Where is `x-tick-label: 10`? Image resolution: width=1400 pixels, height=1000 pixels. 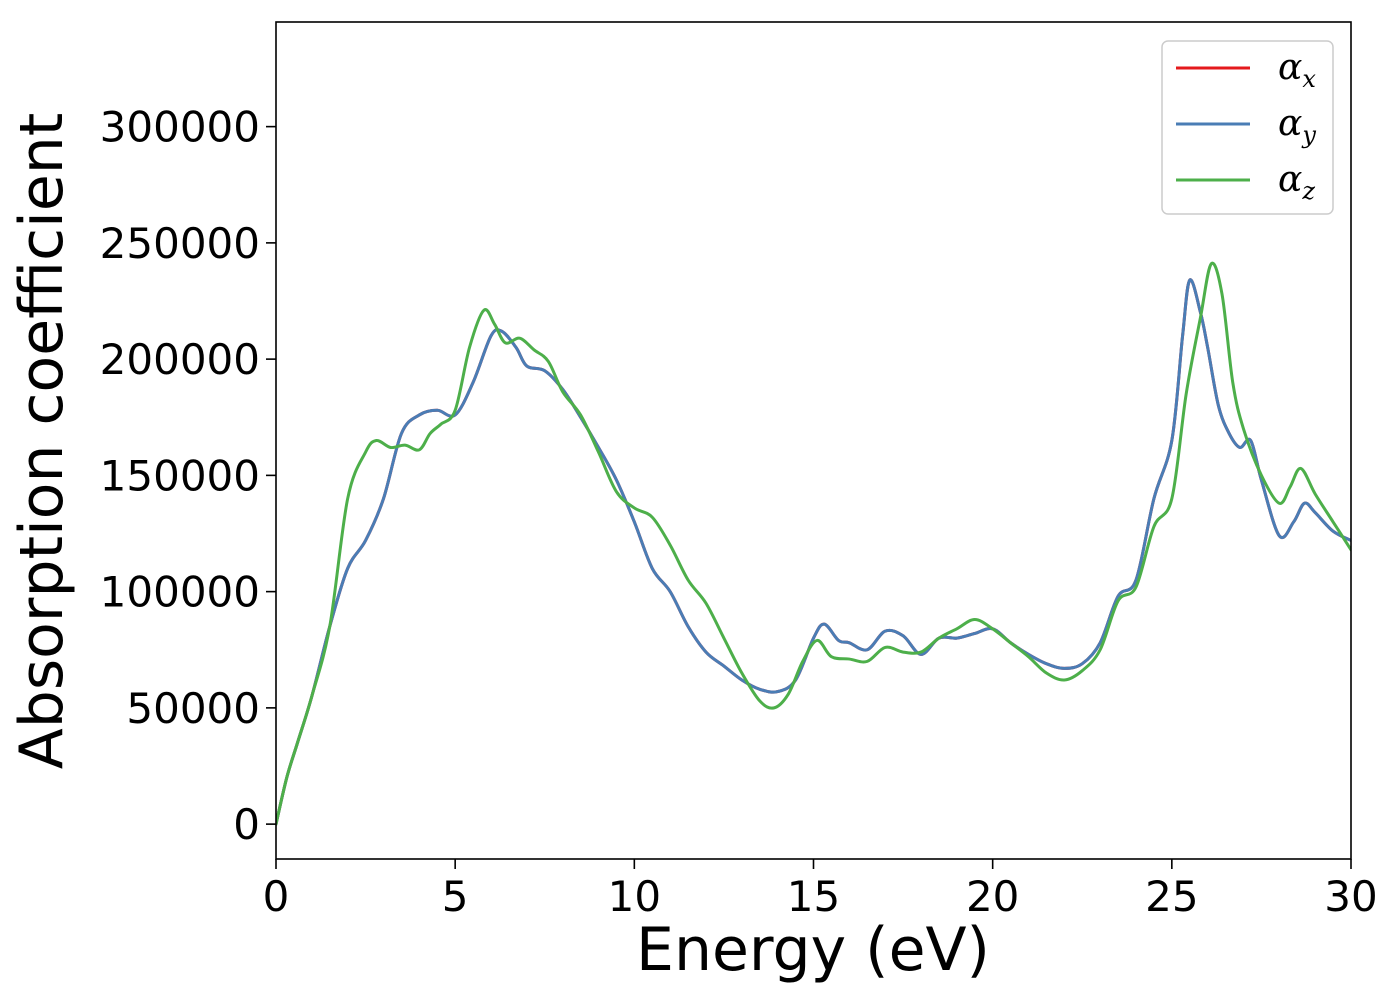
x-tick-label: 10 is located at coordinates (634, 896).